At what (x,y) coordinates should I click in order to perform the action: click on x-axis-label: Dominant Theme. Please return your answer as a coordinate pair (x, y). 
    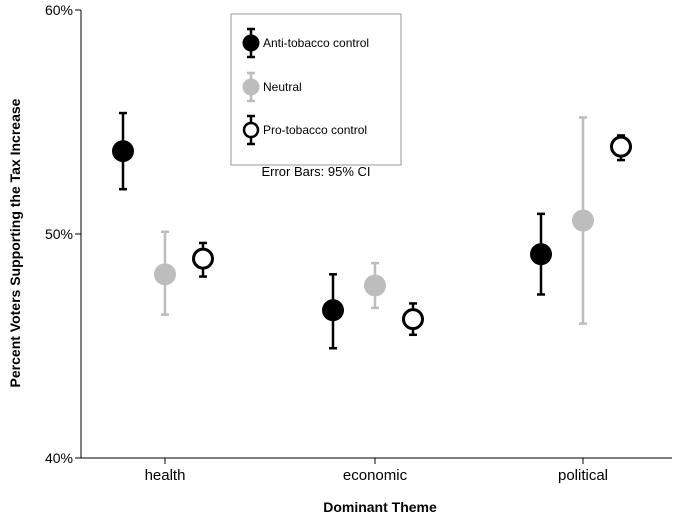
    Looking at the image, I should click on (380, 507).